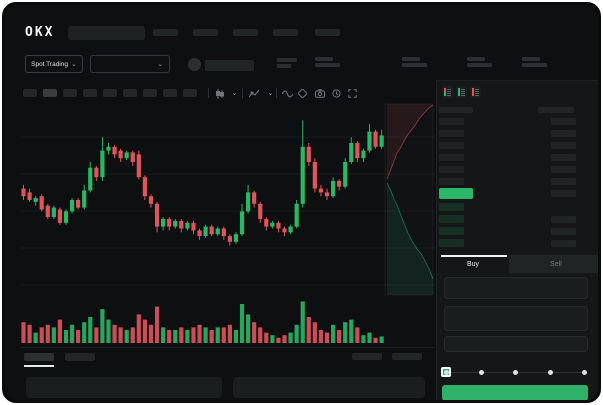  I want to click on refresh-icon, so click(336, 93).